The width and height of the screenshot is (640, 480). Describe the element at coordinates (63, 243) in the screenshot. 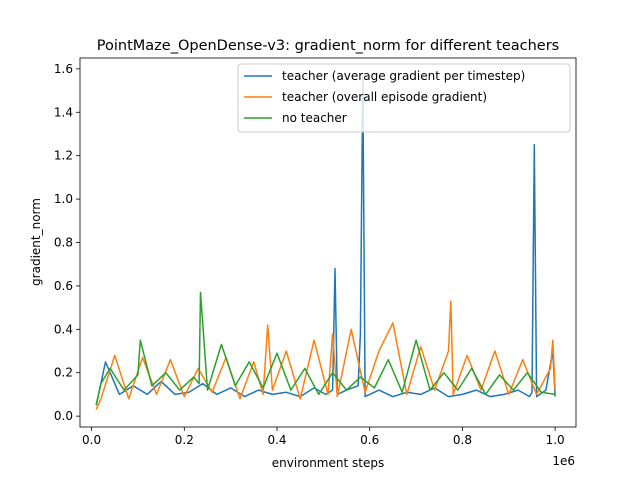

I see `y-tick-label: 0.8` at that location.